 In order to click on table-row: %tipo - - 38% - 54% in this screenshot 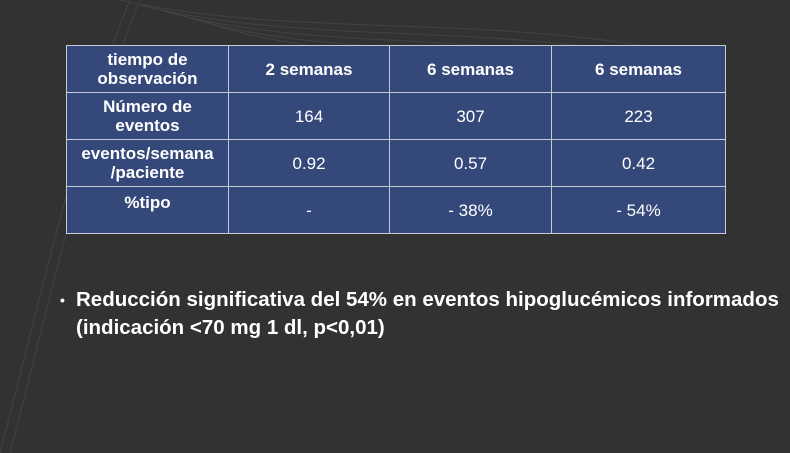, I will do `click(396, 210)`.